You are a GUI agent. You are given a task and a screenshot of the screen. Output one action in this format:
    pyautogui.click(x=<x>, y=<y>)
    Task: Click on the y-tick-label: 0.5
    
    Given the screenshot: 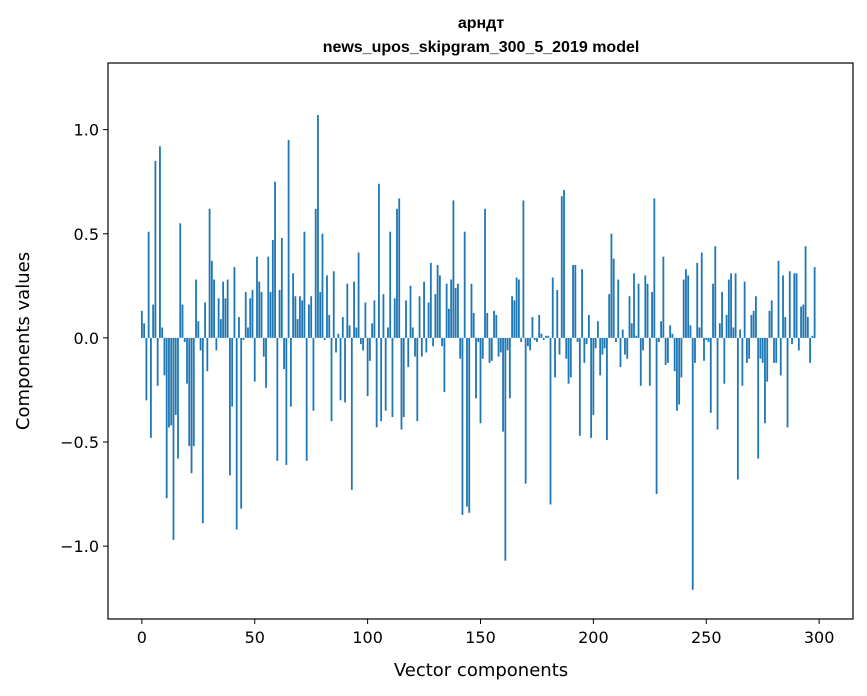 What is the action you would take?
    pyautogui.click(x=86, y=234)
    